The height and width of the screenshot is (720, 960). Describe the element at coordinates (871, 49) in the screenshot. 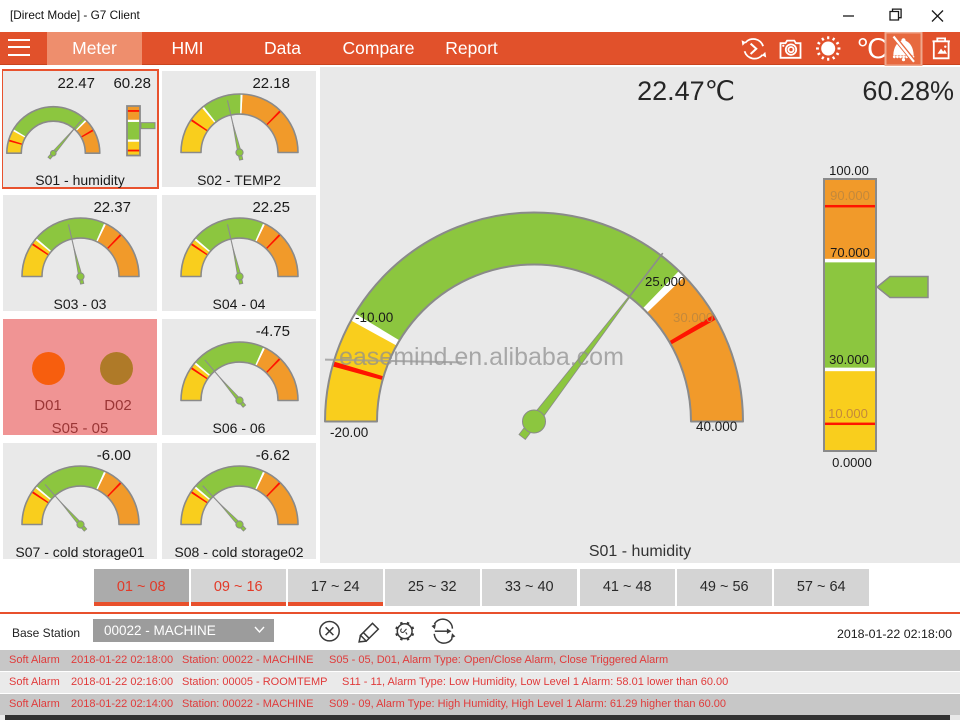

I see `svg-text: ℃` at that location.